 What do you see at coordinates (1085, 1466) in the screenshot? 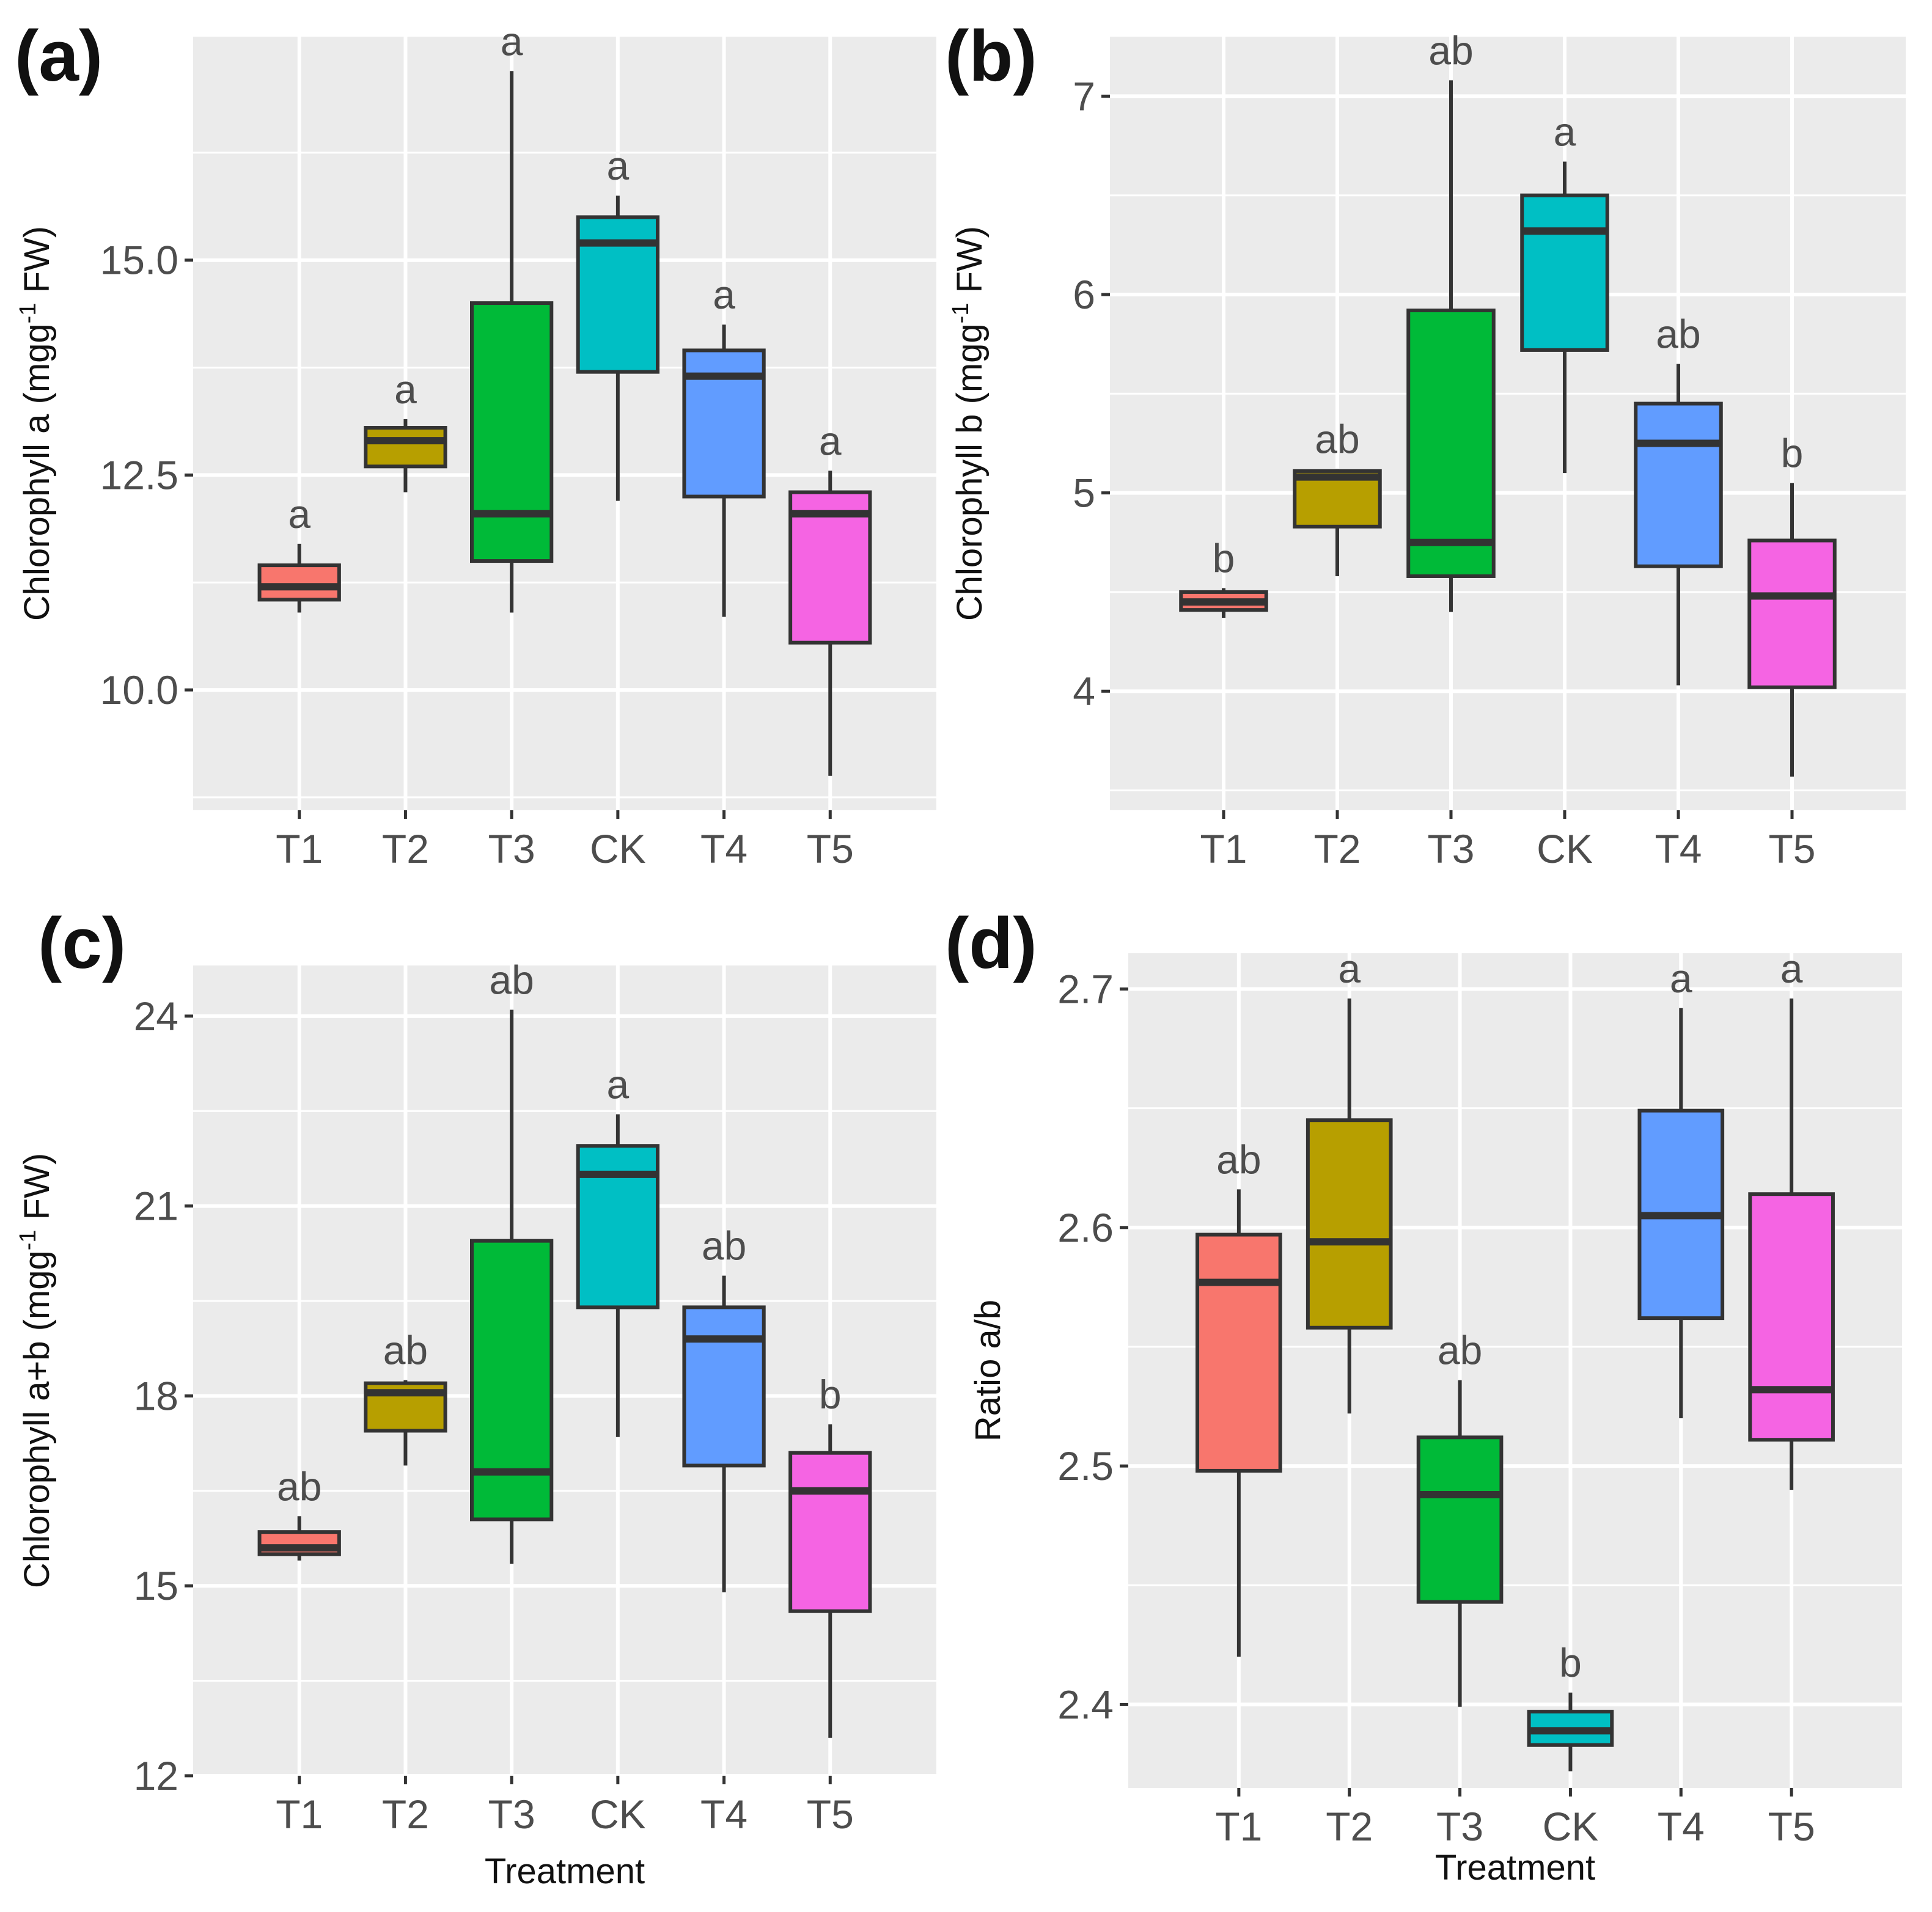
I see `y-tick-label: 2.5` at bounding box center [1085, 1466].